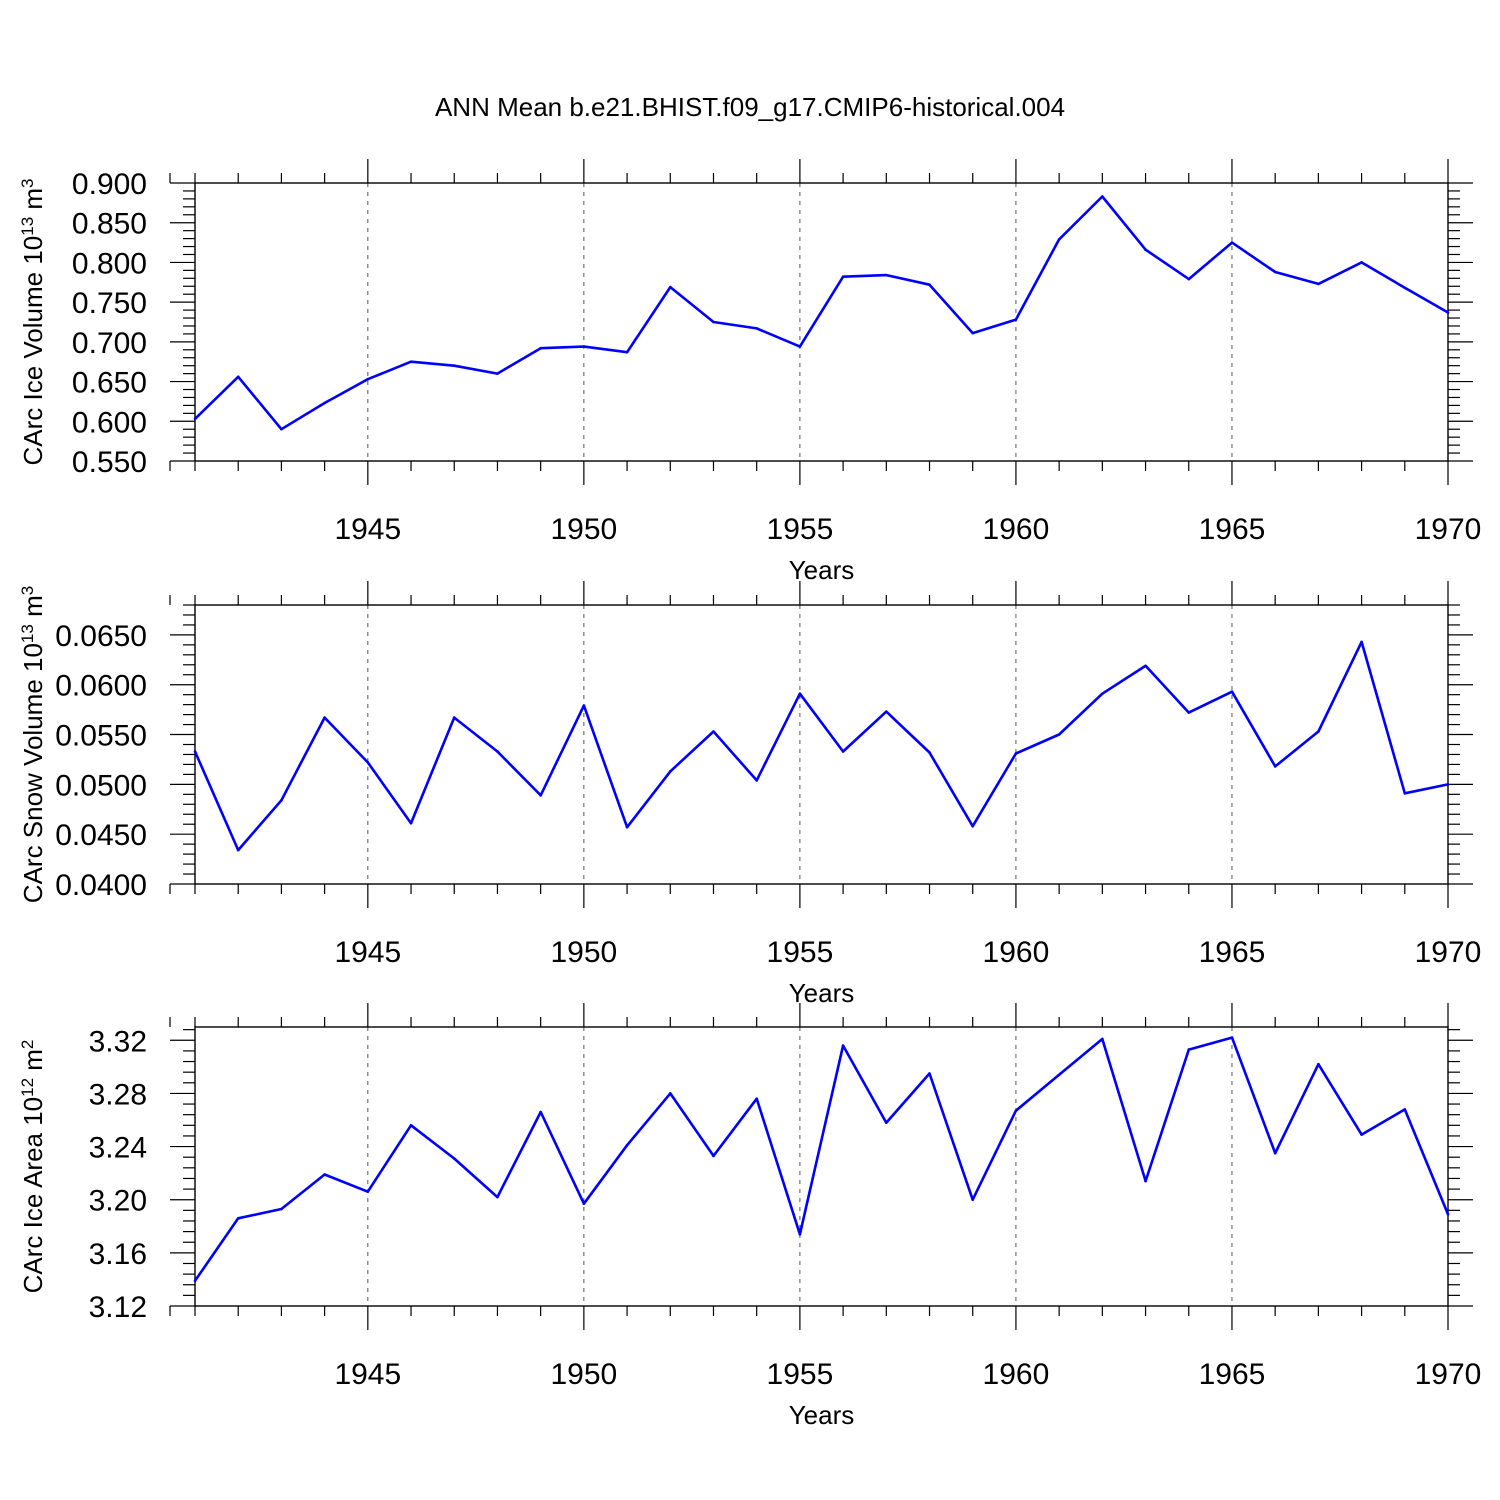 Image resolution: width=1500 pixels, height=1500 pixels. Describe the element at coordinates (33, 744) in the screenshot. I see `y-axis-label-snow-volume: CArc Snow Volume 1013 m3` at that location.